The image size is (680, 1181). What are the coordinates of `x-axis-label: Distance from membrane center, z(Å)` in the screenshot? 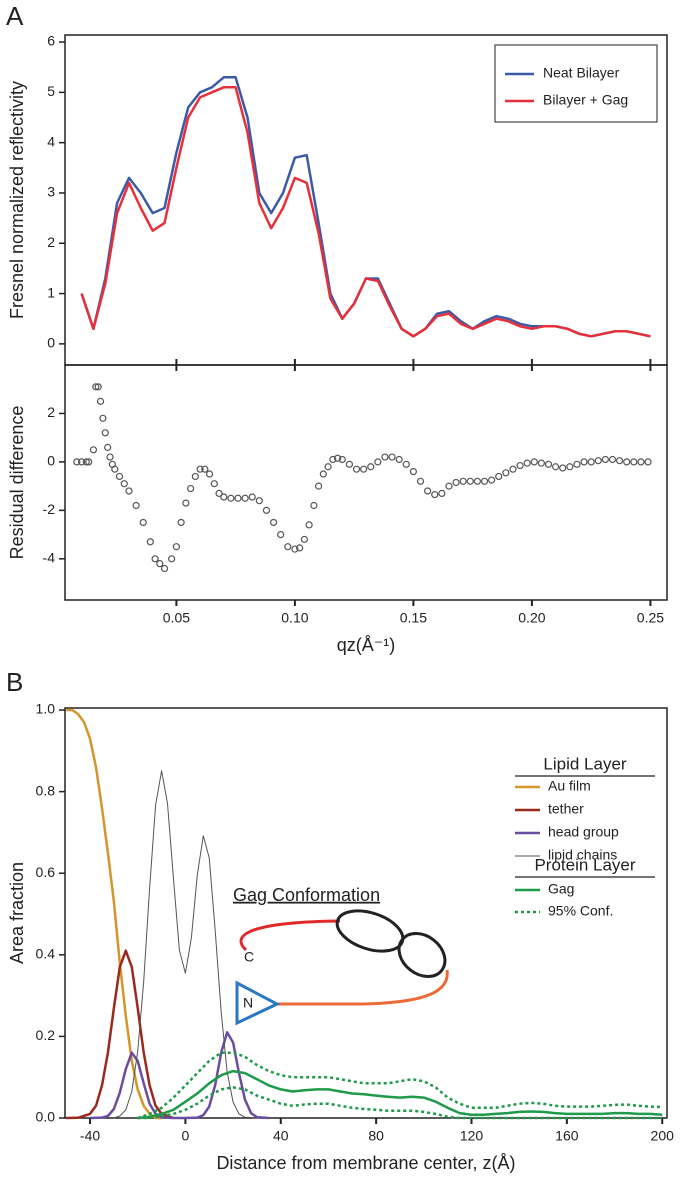 It's located at (365, 1163).